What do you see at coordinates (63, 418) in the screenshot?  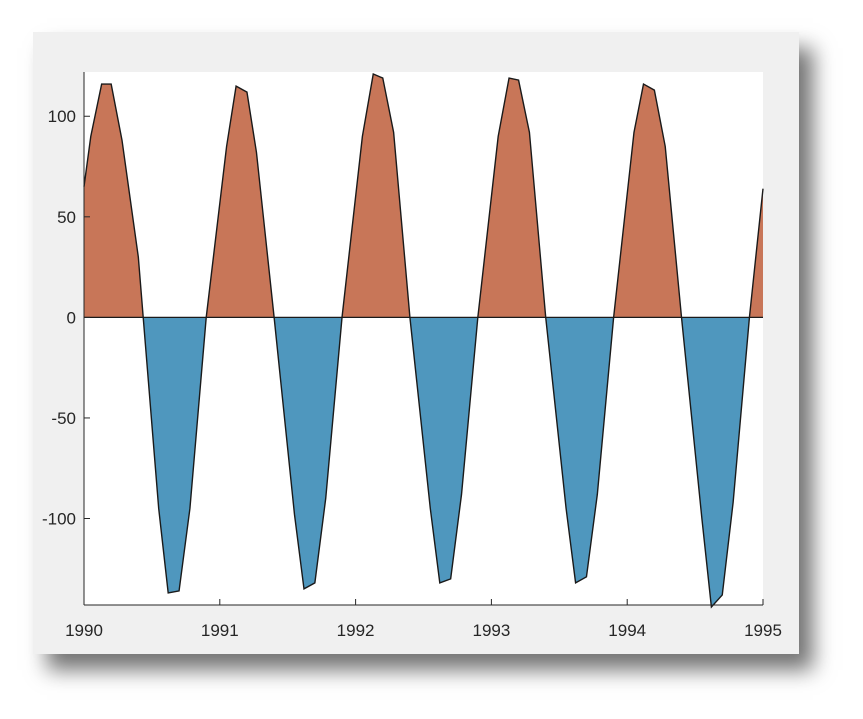 I see `y-tick-label: -50` at bounding box center [63, 418].